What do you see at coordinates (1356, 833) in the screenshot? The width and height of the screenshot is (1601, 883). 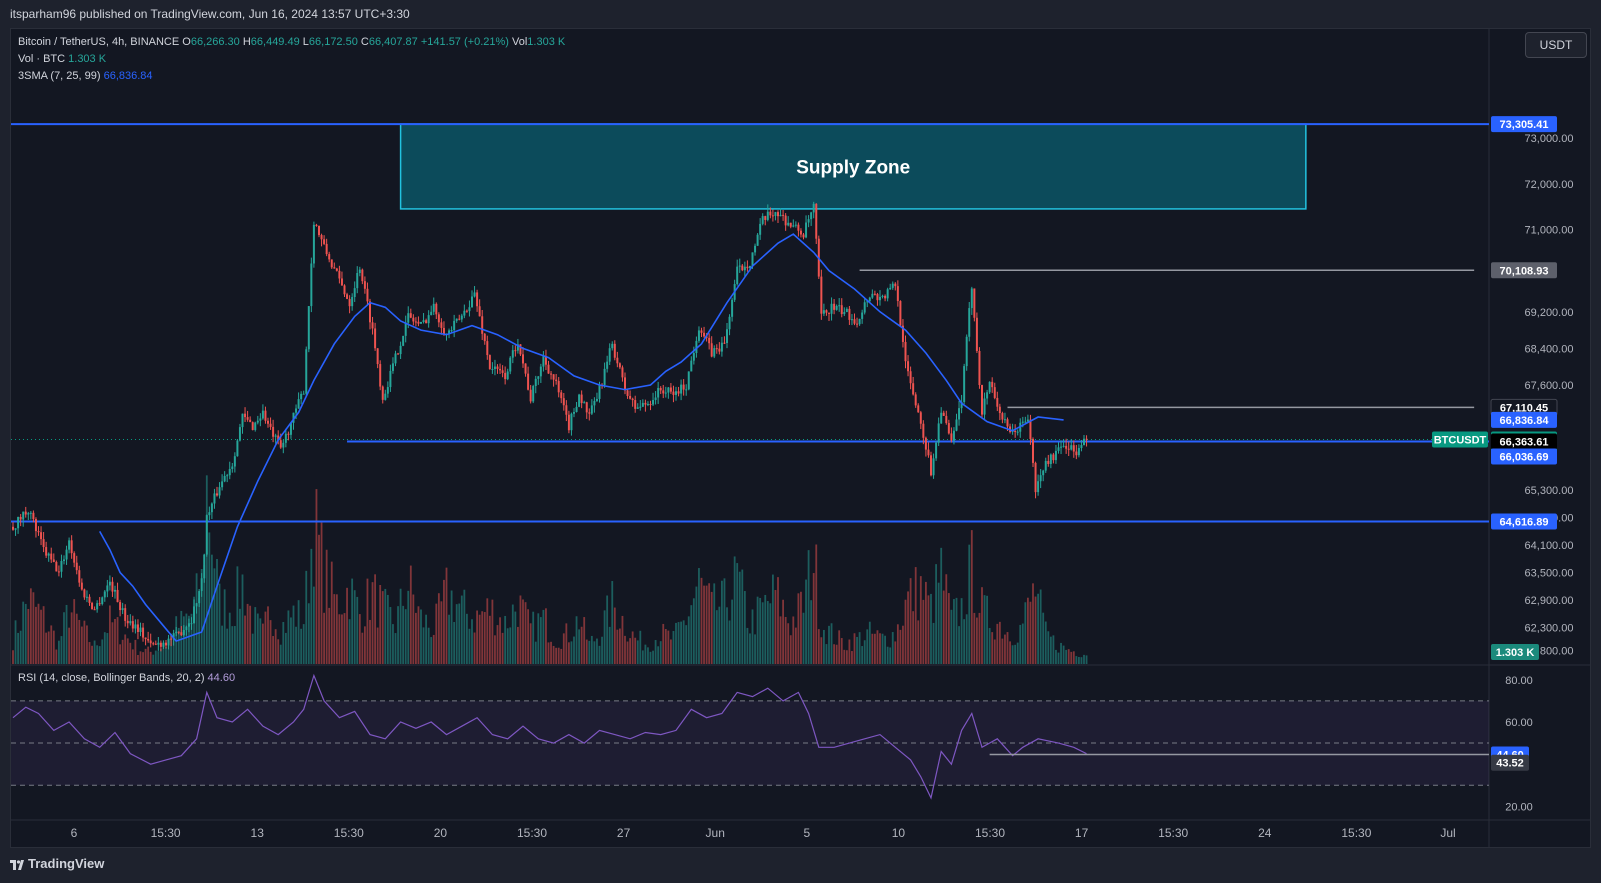 I see `time-tick-label: 15:30` at bounding box center [1356, 833].